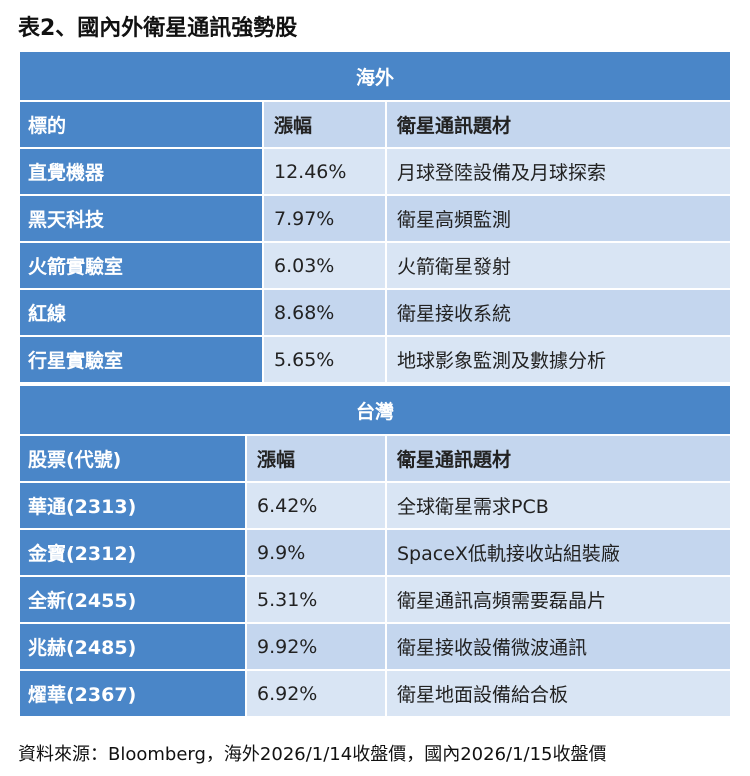  I want to click on table-cell: 衛星接收設備微波通訊, so click(558, 646).